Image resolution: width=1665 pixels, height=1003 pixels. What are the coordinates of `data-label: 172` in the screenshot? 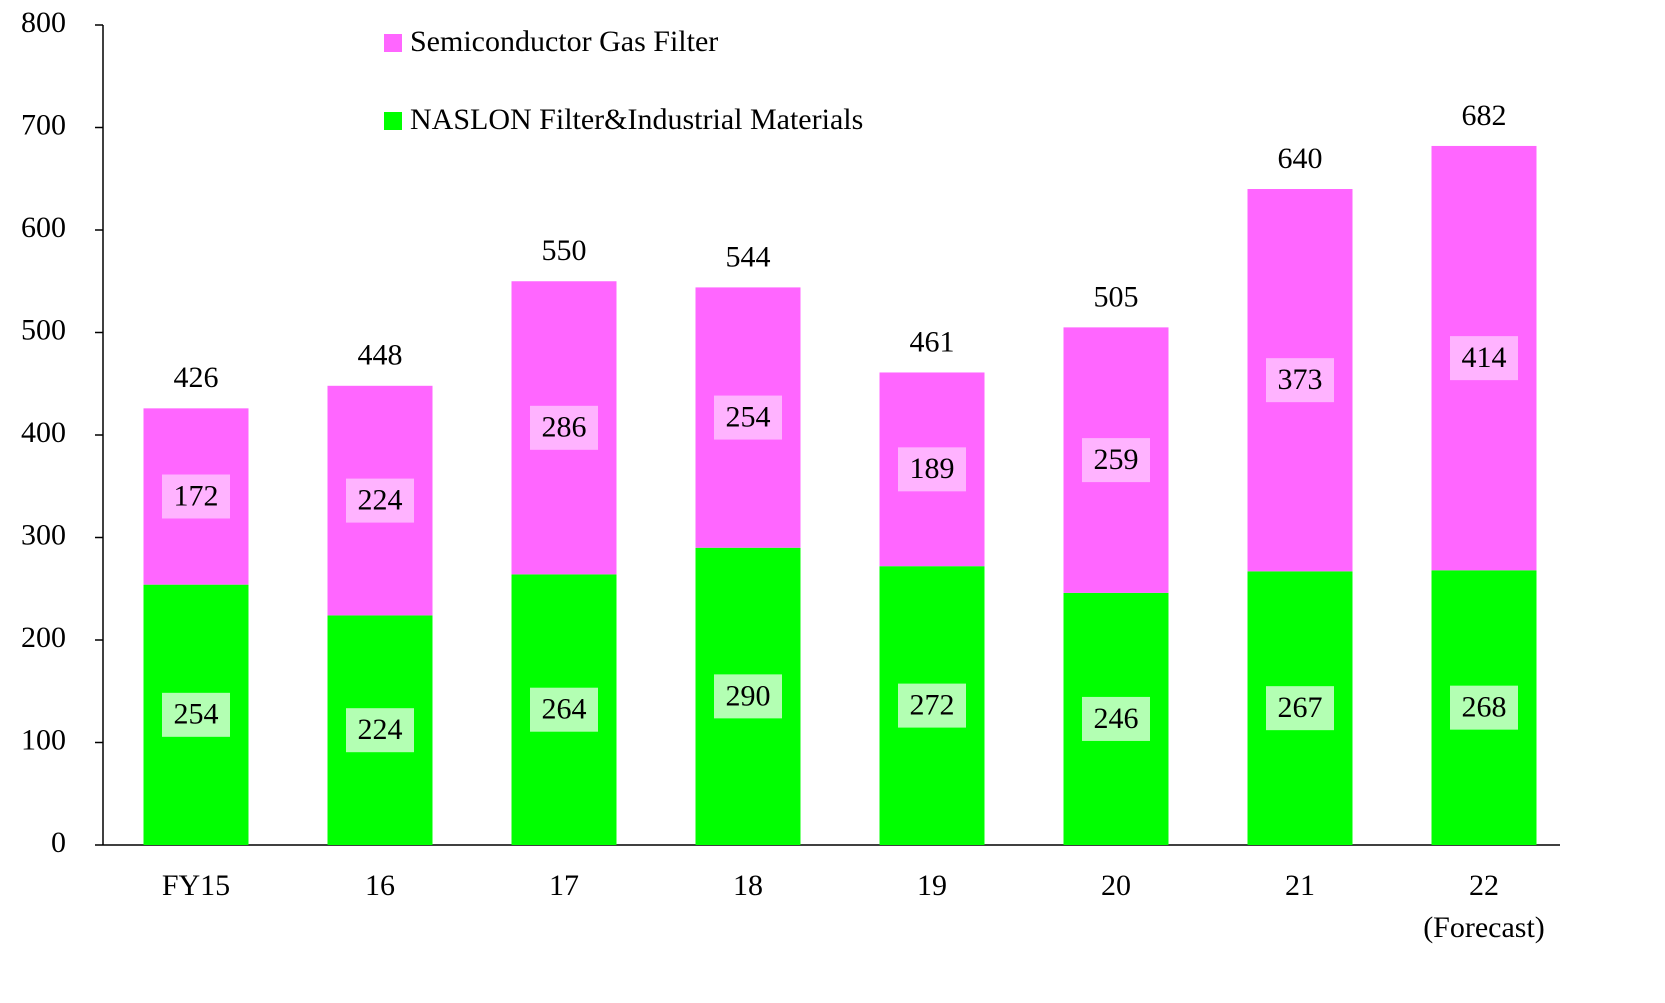 It's located at (196, 495).